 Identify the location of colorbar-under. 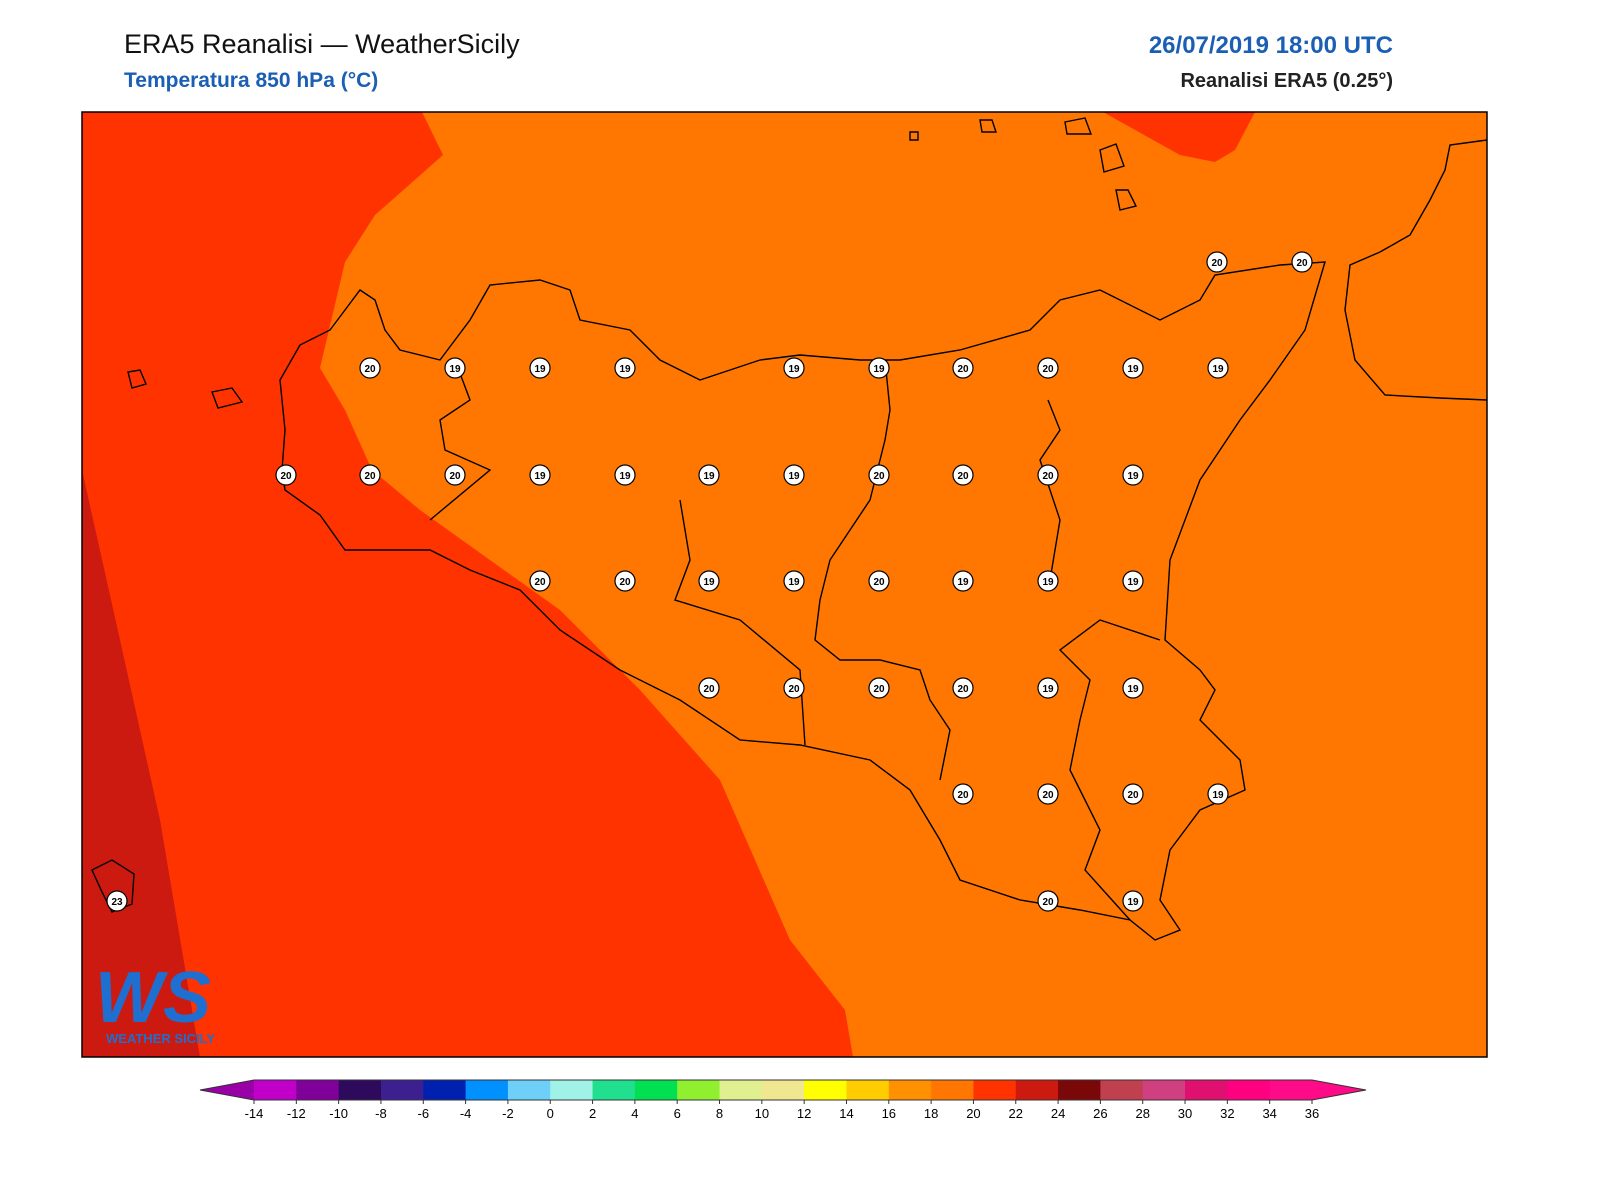
(227, 1090).